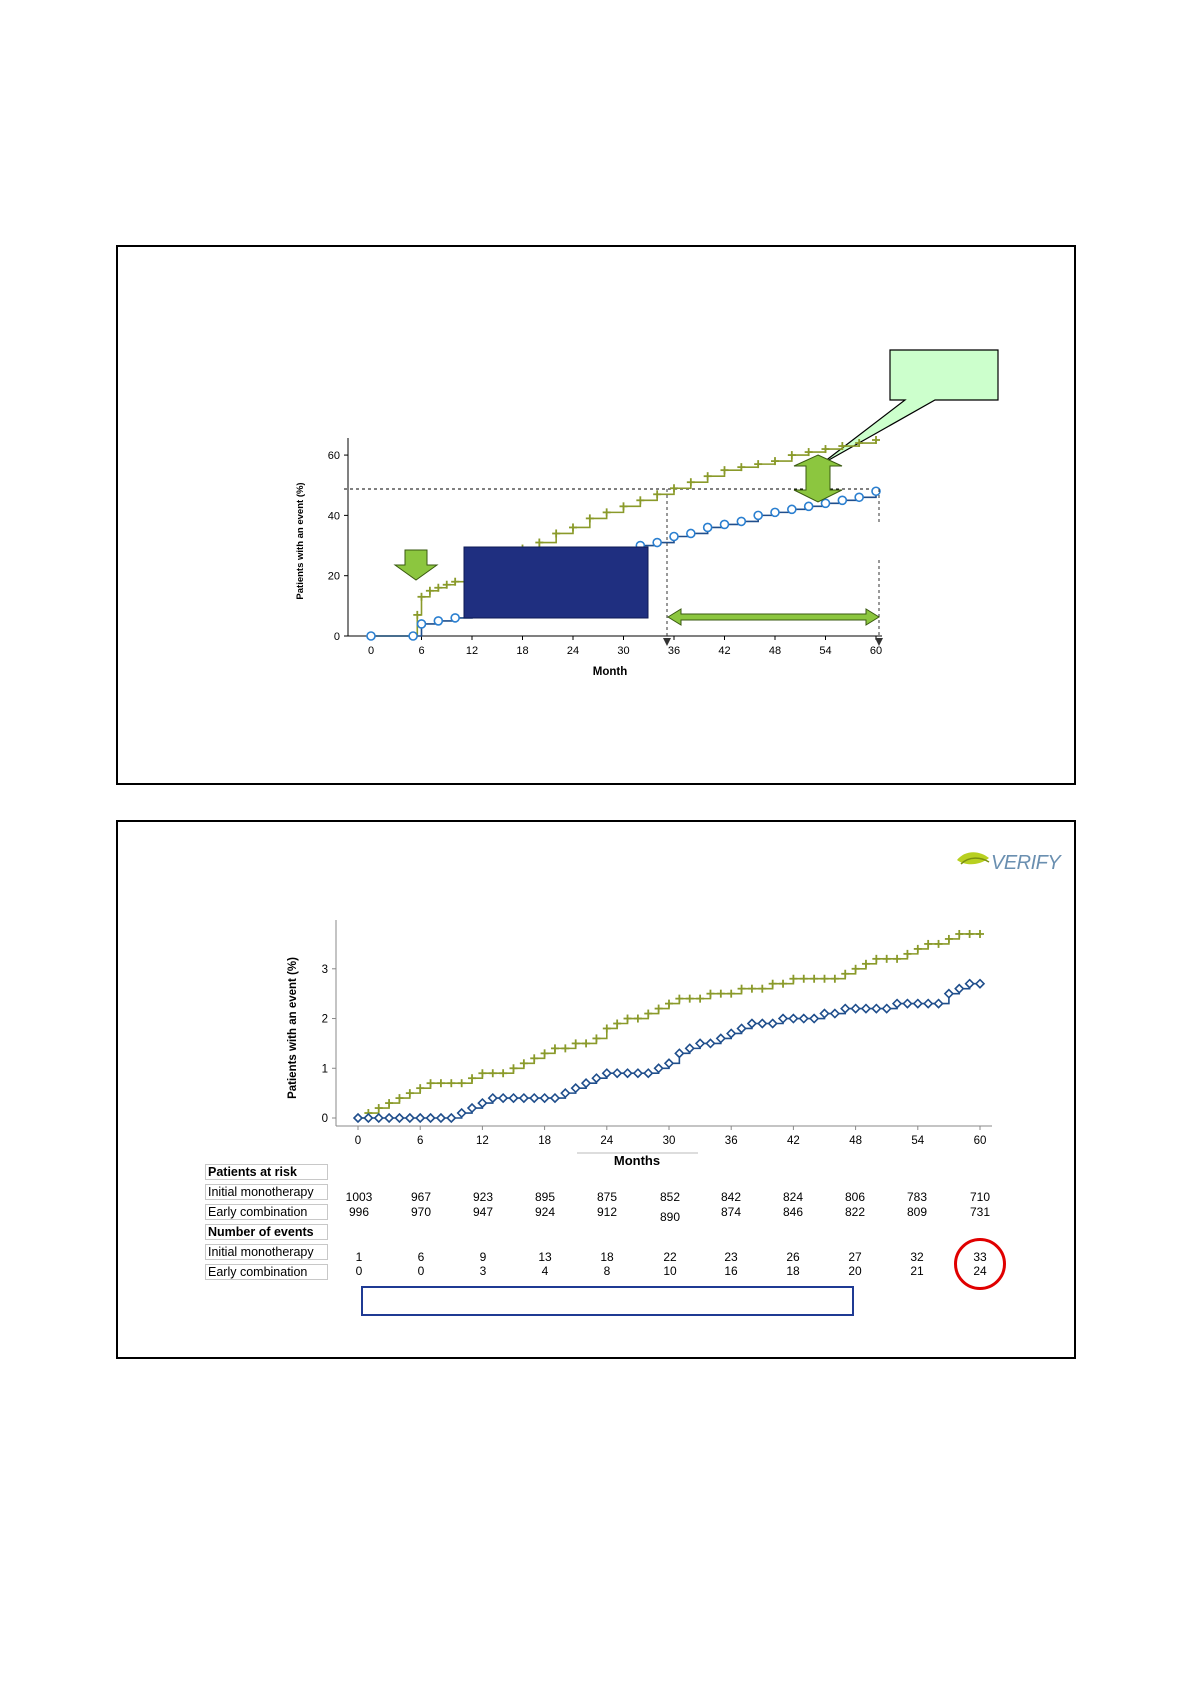  What do you see at coordinates (670, 1217) in the screenshot?
I see `risk-table-cell: 890` at bounding box center [670, 1217].